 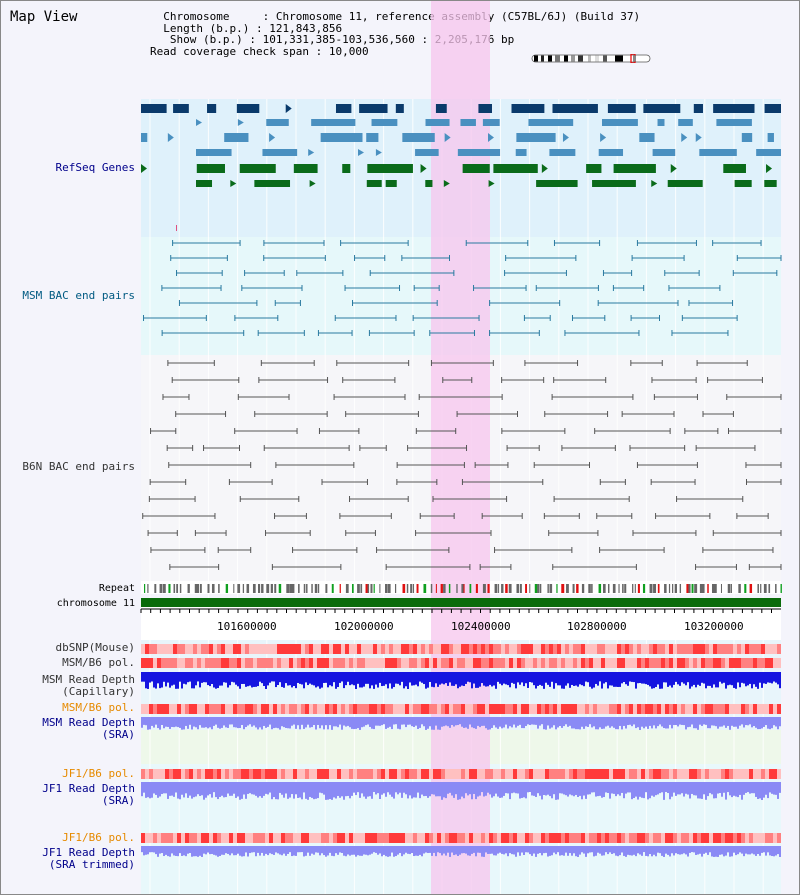 What do you see at coordinates (98, 662) in the screenshot?
I see `track-label-msm-b6-pol-1: MSM/B6 pol.` at bounding box center [98, 662].